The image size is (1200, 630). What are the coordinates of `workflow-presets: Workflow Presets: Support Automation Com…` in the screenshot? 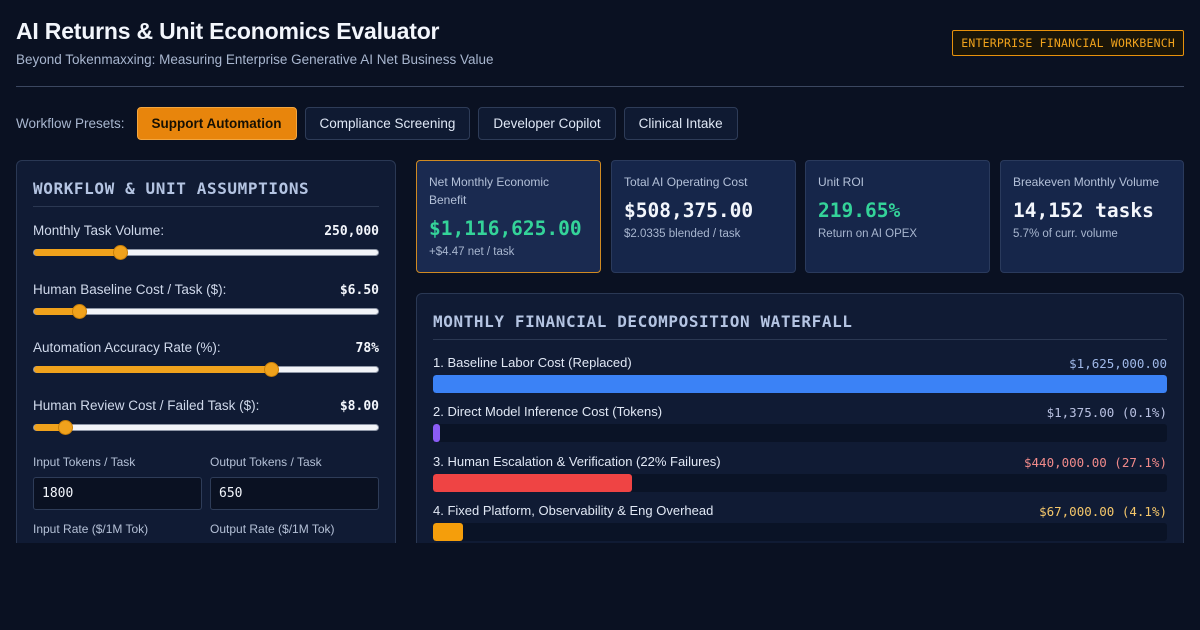 It's located at (377, 123).